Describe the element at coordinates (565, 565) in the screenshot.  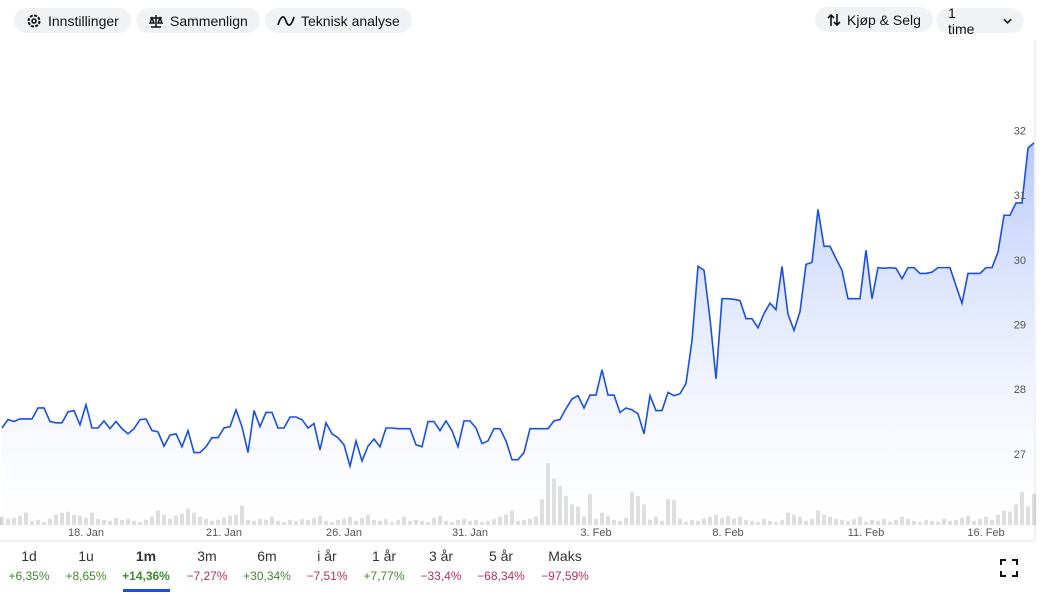
I see `range-tab: Maks −97,59%` at that location.